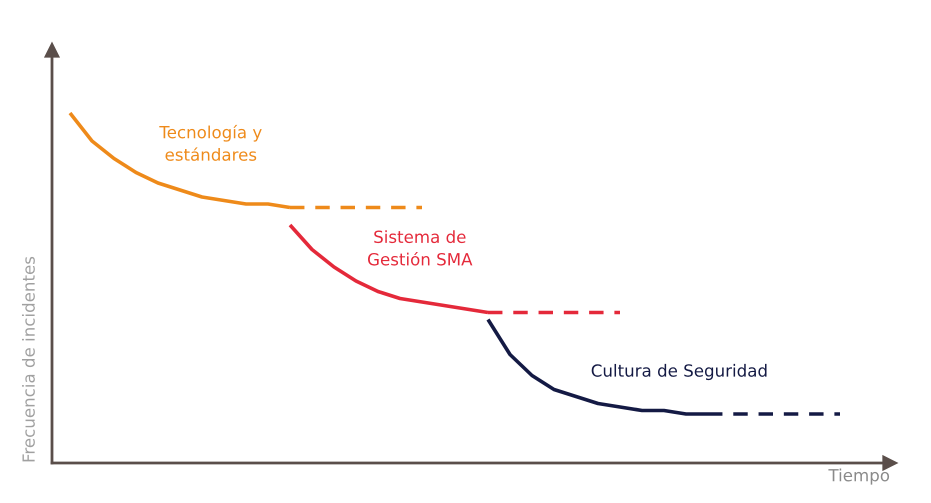  Describe the element at coordinates (28, 359) in the screenshot. I see `y-axis-title: Frecuencia de incidentes` at that location.